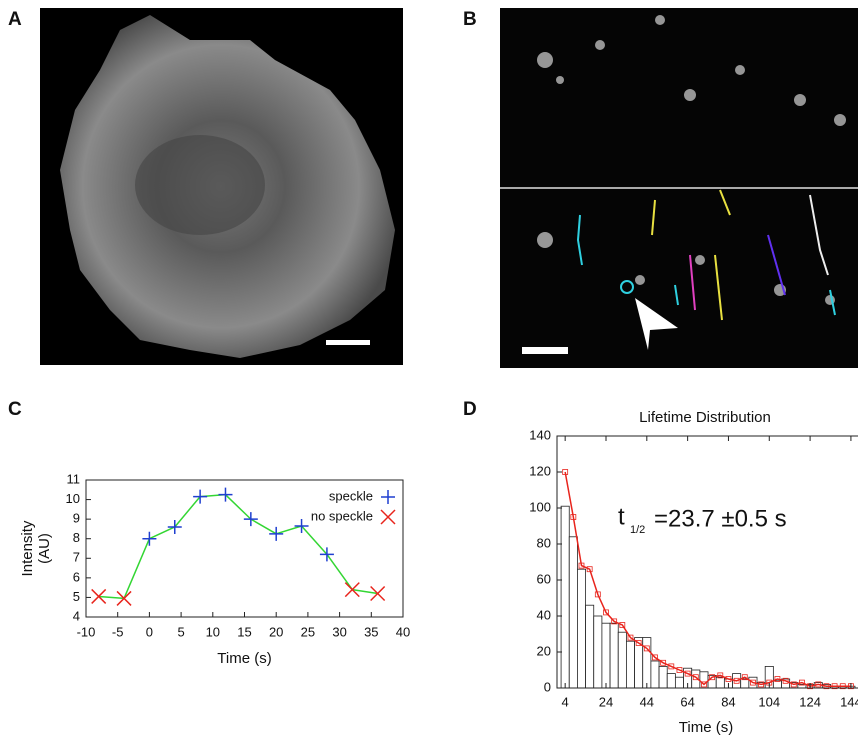 Image resolution: width=858 pixels, height=739 pixels. Describe the element at coordinates (544, 650) in the screenshot. I see `y-tick-label: 20` at that location.